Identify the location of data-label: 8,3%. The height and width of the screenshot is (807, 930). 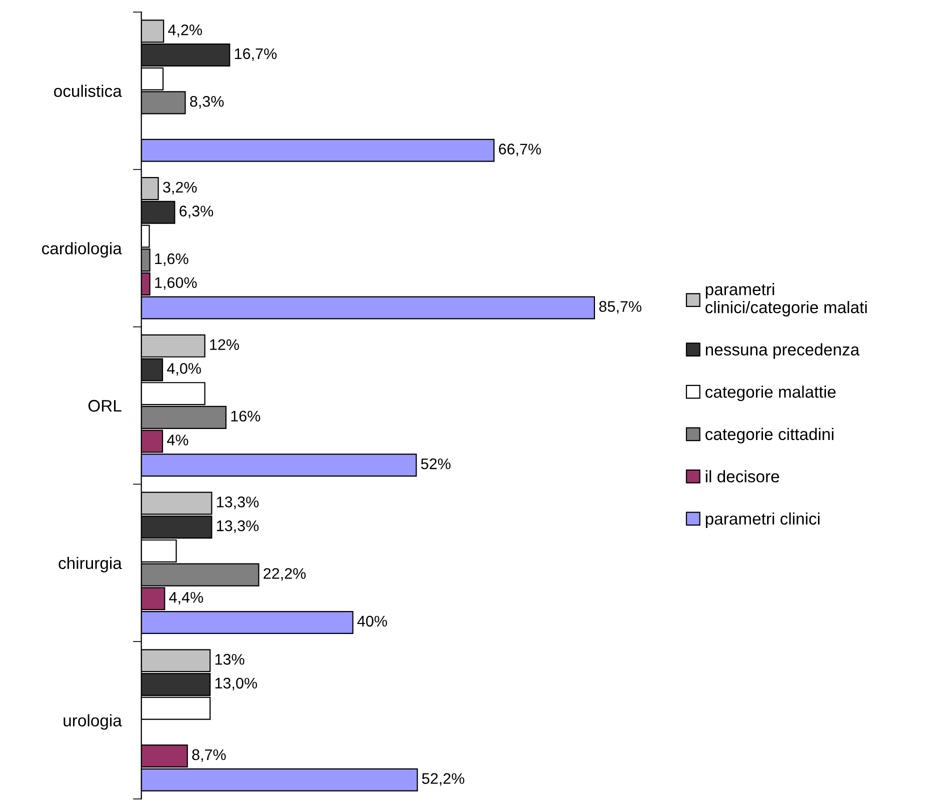
(207, 102).